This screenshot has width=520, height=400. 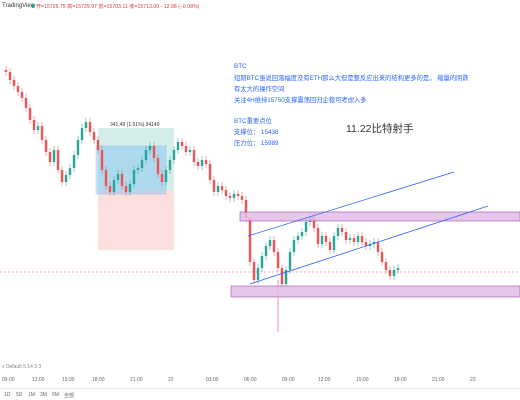 I want to click on channel-lower-line, so click(x=369, y=245).